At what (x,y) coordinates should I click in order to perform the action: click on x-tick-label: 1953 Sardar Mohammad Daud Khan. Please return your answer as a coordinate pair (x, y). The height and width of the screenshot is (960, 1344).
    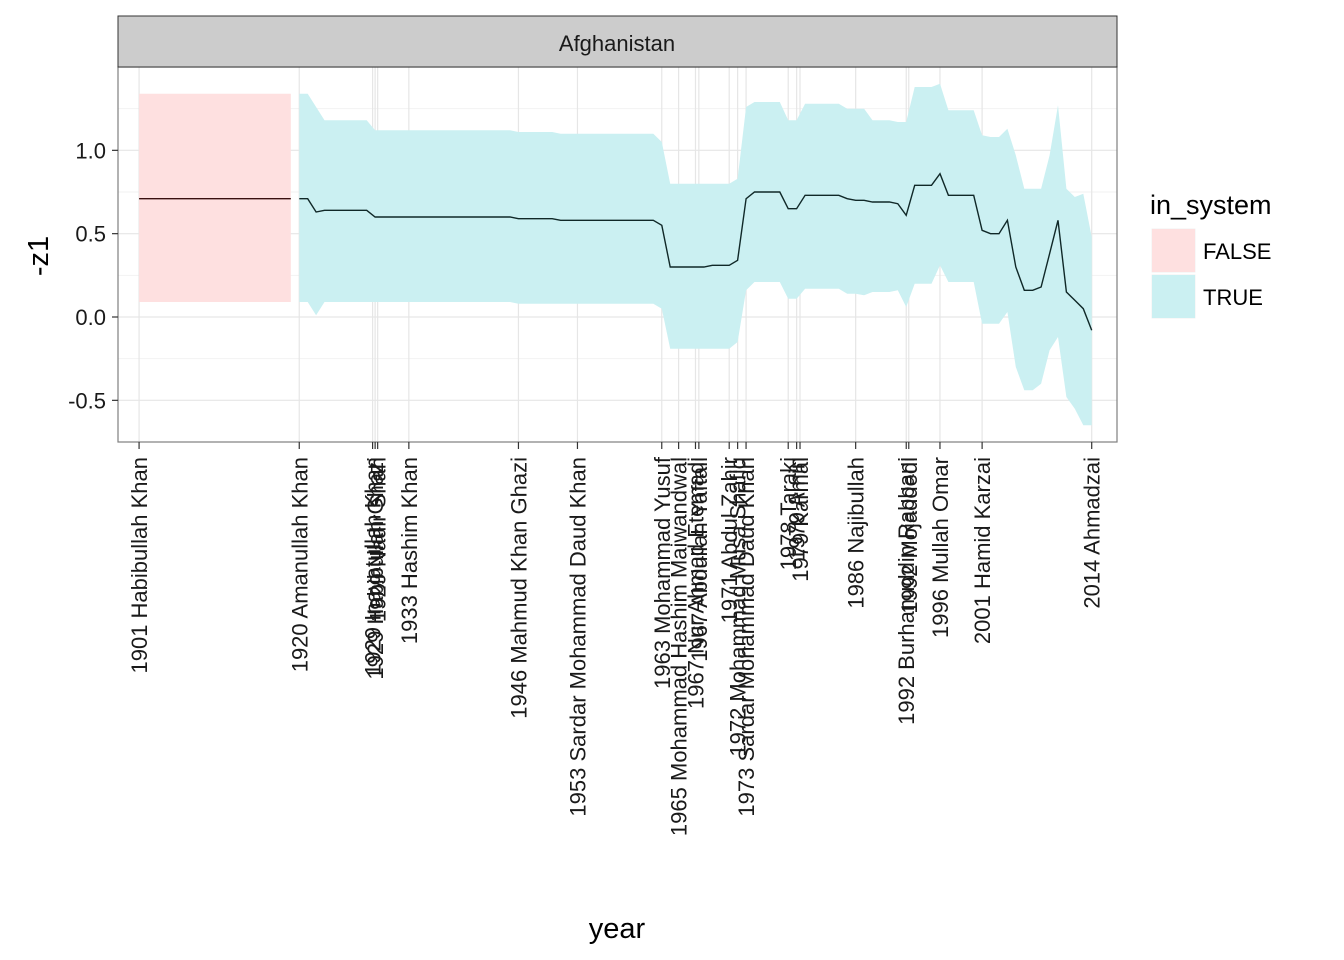
    Looking at the image, I should click on (578, 637).